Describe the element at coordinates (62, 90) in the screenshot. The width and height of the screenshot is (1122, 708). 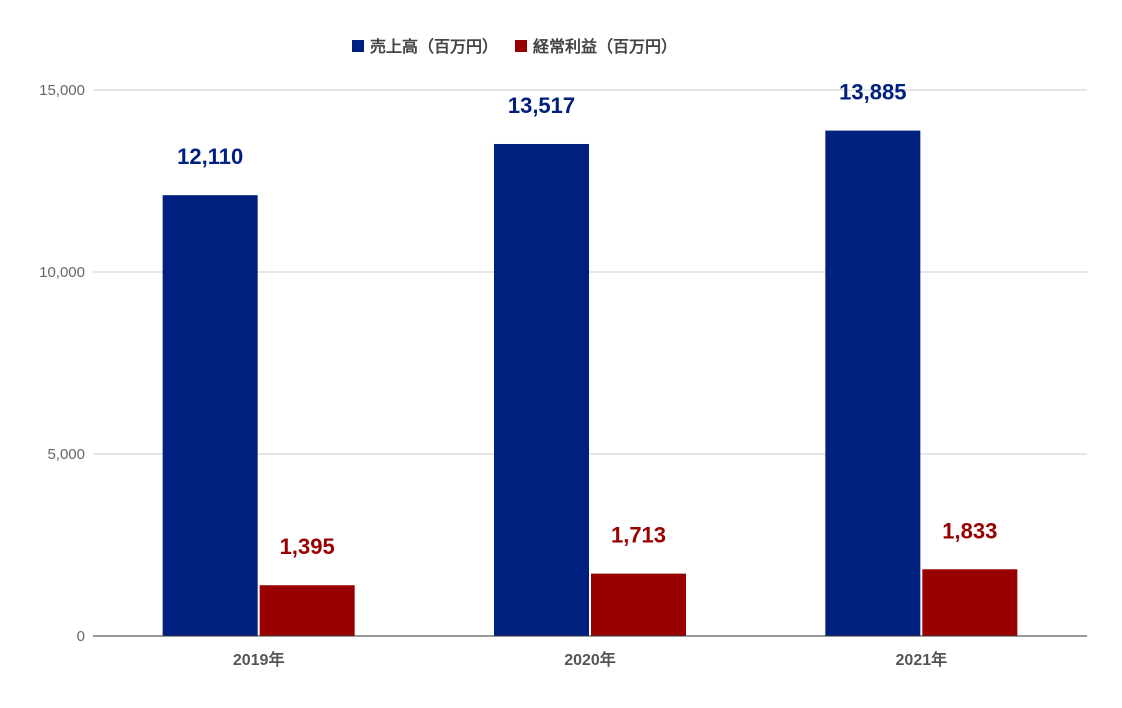
I see `y-tick-label: 15,000` at that location.